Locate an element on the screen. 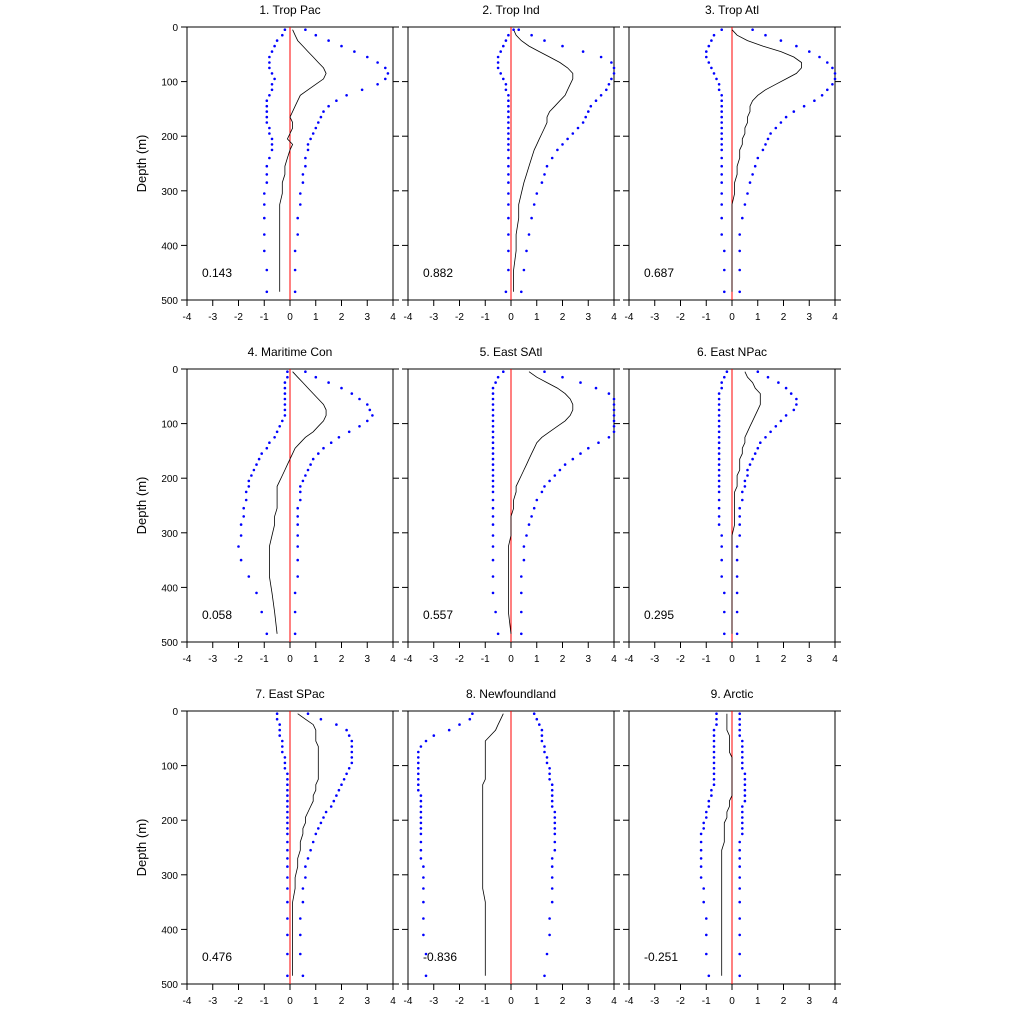  panel-title: 2. Trop Ind is located at coordinates (510, 10).